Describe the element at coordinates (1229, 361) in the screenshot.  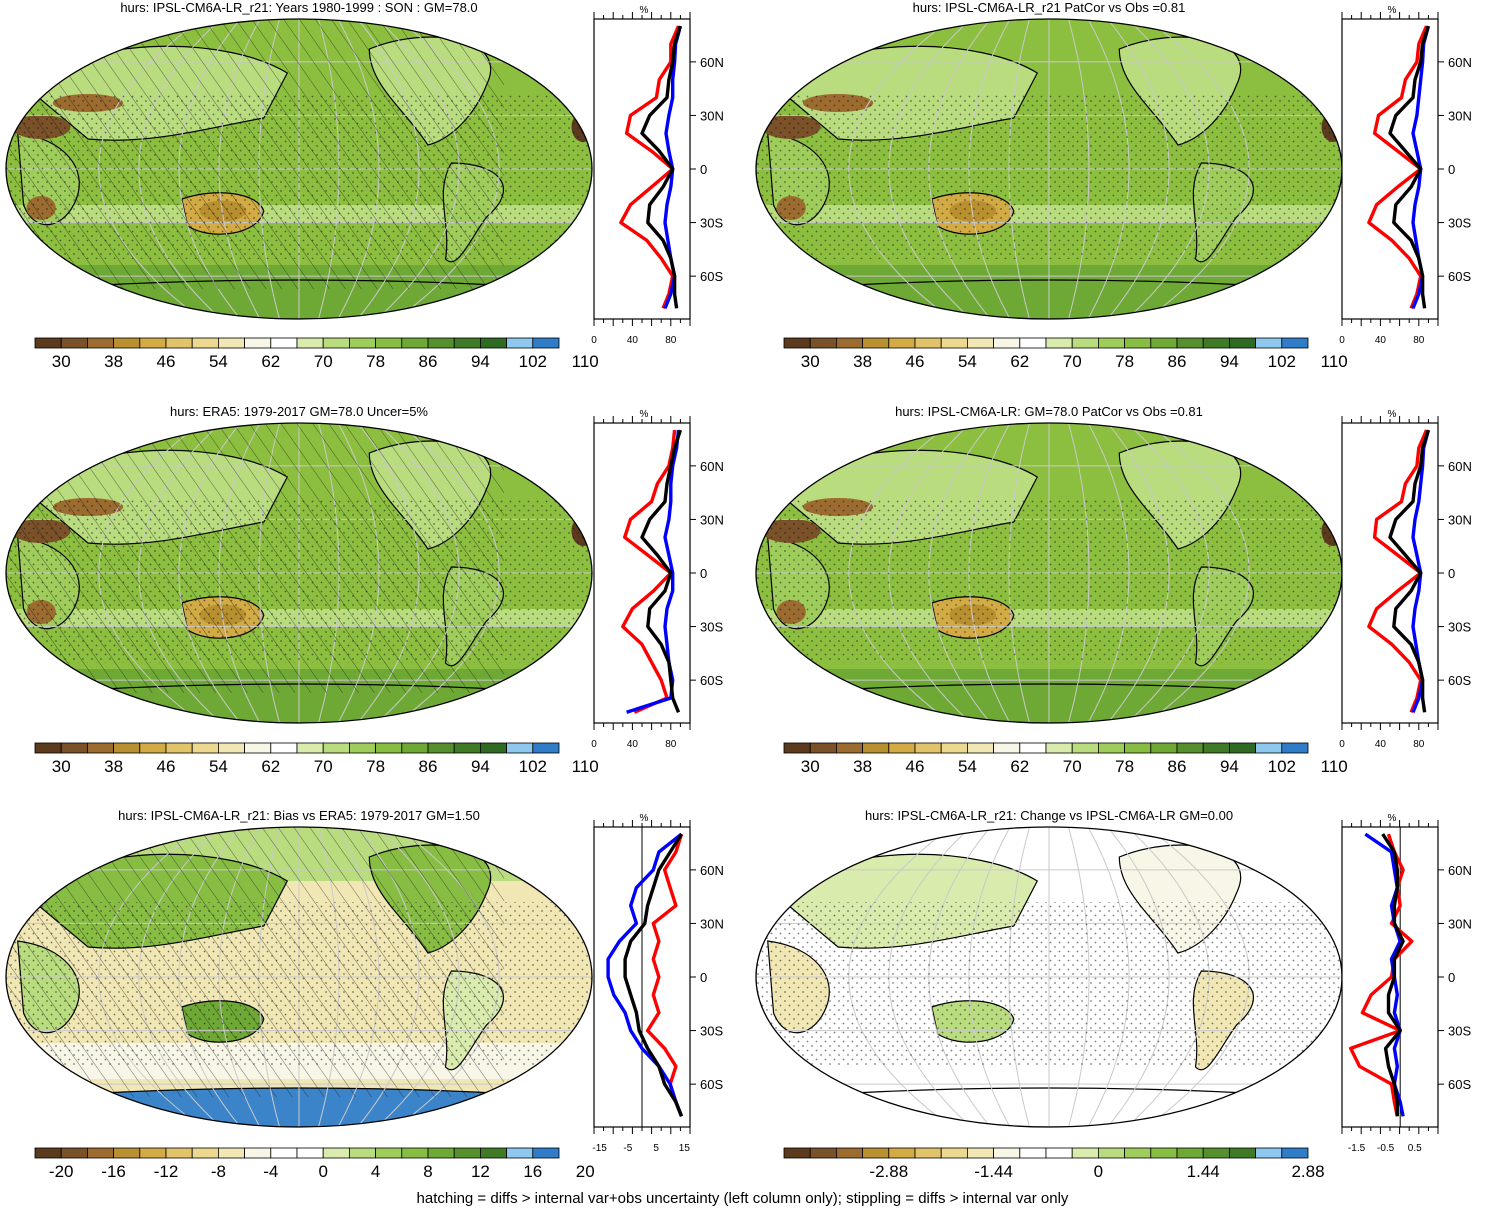
I see `colorbar-label: 94` at that location.